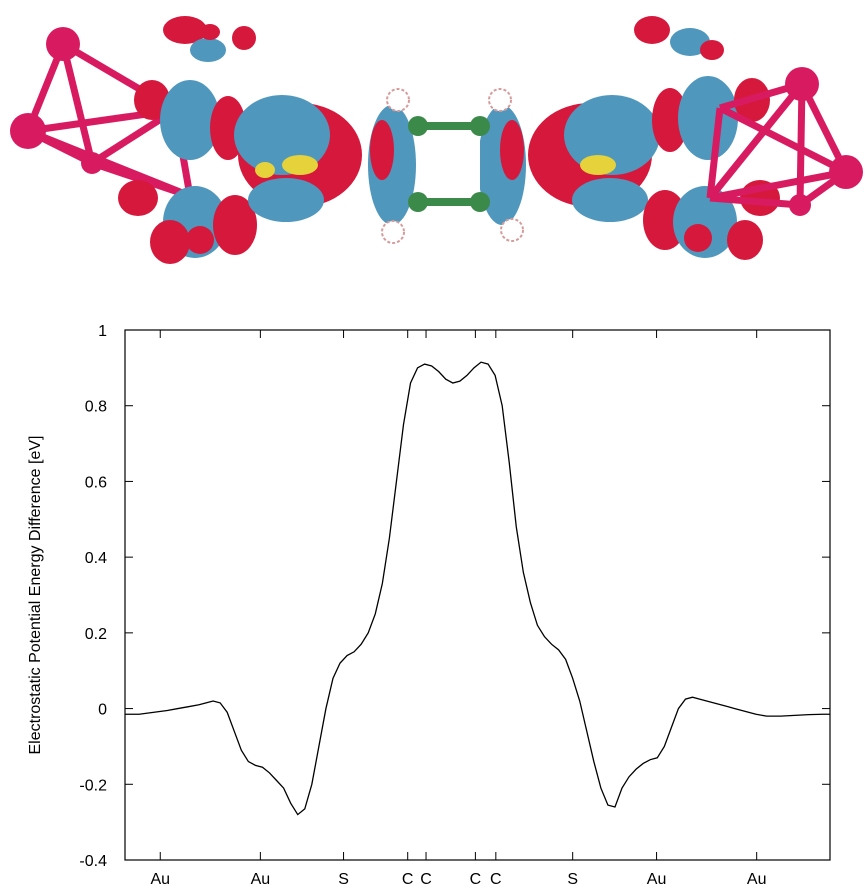  What do you see at coordinates (96, 634) in the screenshot?
I see `y-tick-label: 0.2` at bounding box center [96, 634].